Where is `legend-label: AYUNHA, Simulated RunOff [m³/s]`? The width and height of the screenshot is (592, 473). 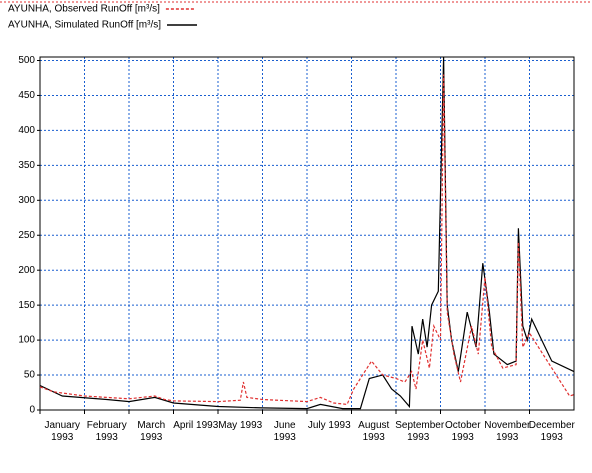
legend-label: AYUNHA, Simulated RunOff [m³/s] is located at coordinates (84, 25).